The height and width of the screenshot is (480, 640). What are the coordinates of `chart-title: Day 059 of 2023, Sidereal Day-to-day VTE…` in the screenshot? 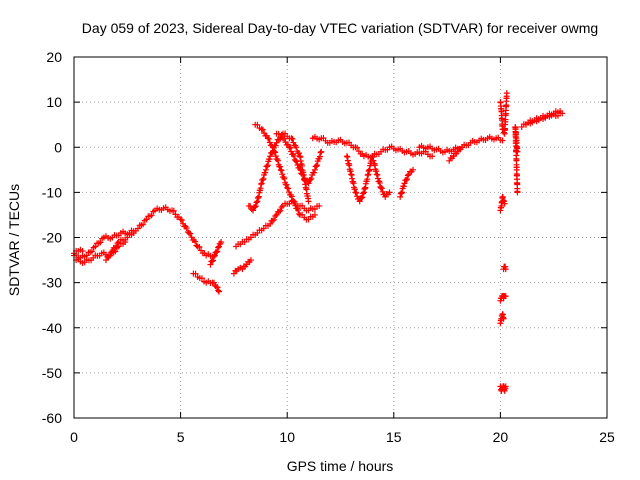 It's located at (340, 28).